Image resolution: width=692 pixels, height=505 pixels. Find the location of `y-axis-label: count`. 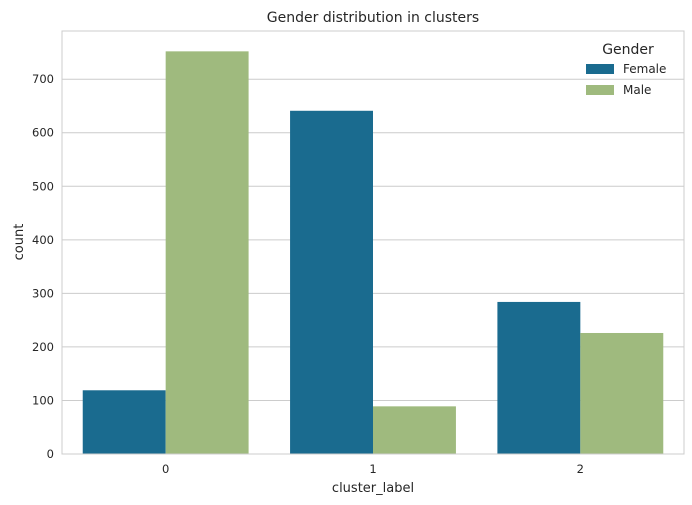

y-axis-label: count is located at coordinates (19, 242).